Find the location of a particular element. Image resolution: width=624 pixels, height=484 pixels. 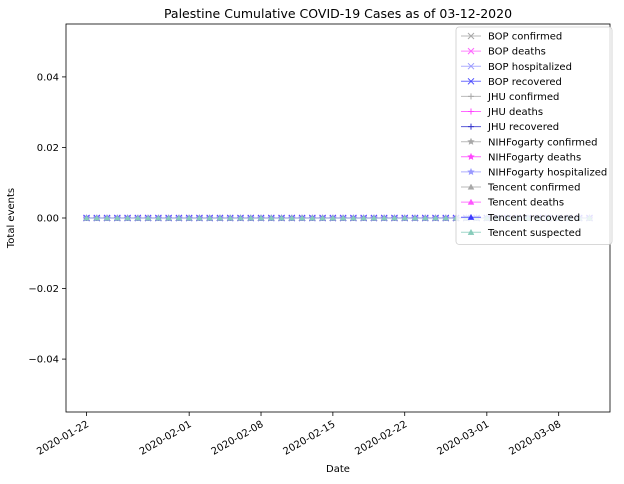

x-axis-label: Date is located at coordinates (338, 469).